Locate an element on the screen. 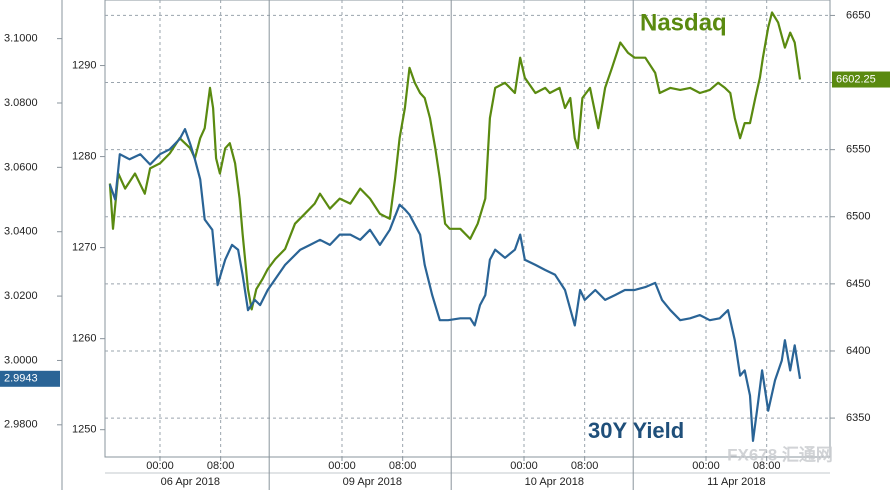 The height and width of the screenshot is (490, 890). y-tick-label: 3.0000 is located at coordinates (21, 360).